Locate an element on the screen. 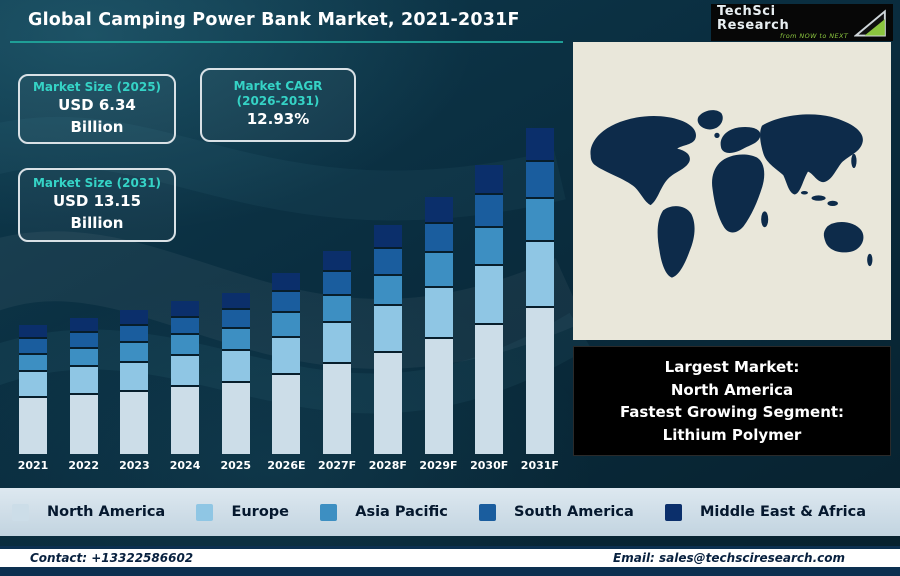 This screenshot has height=576, width=900. techsci-logo: TechSci Research from NOW to NEXT is located at coordinates (802, 22).